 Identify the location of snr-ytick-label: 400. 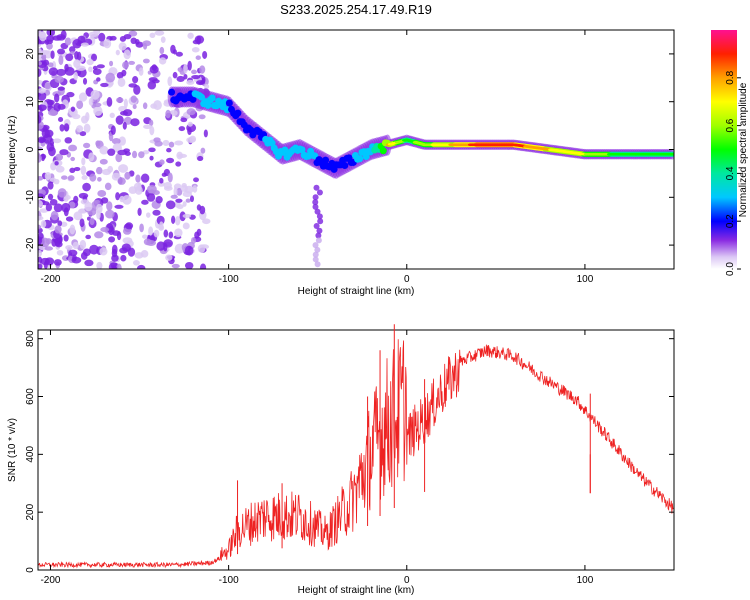
(30, 454).